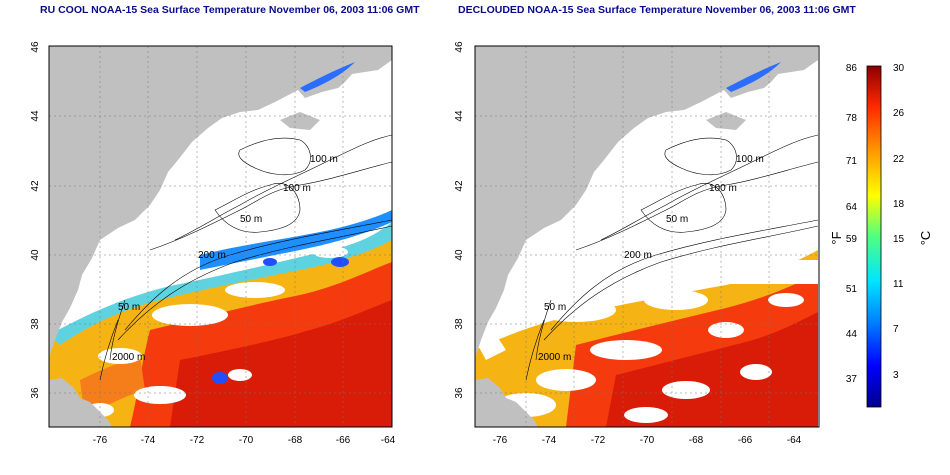  What do you see at coordinates (899, 222) in the screenshot?
I see `colorbar-celsius-ticks: 30 26 22 18 15 11 7 3` at bounding box center [899, 222].